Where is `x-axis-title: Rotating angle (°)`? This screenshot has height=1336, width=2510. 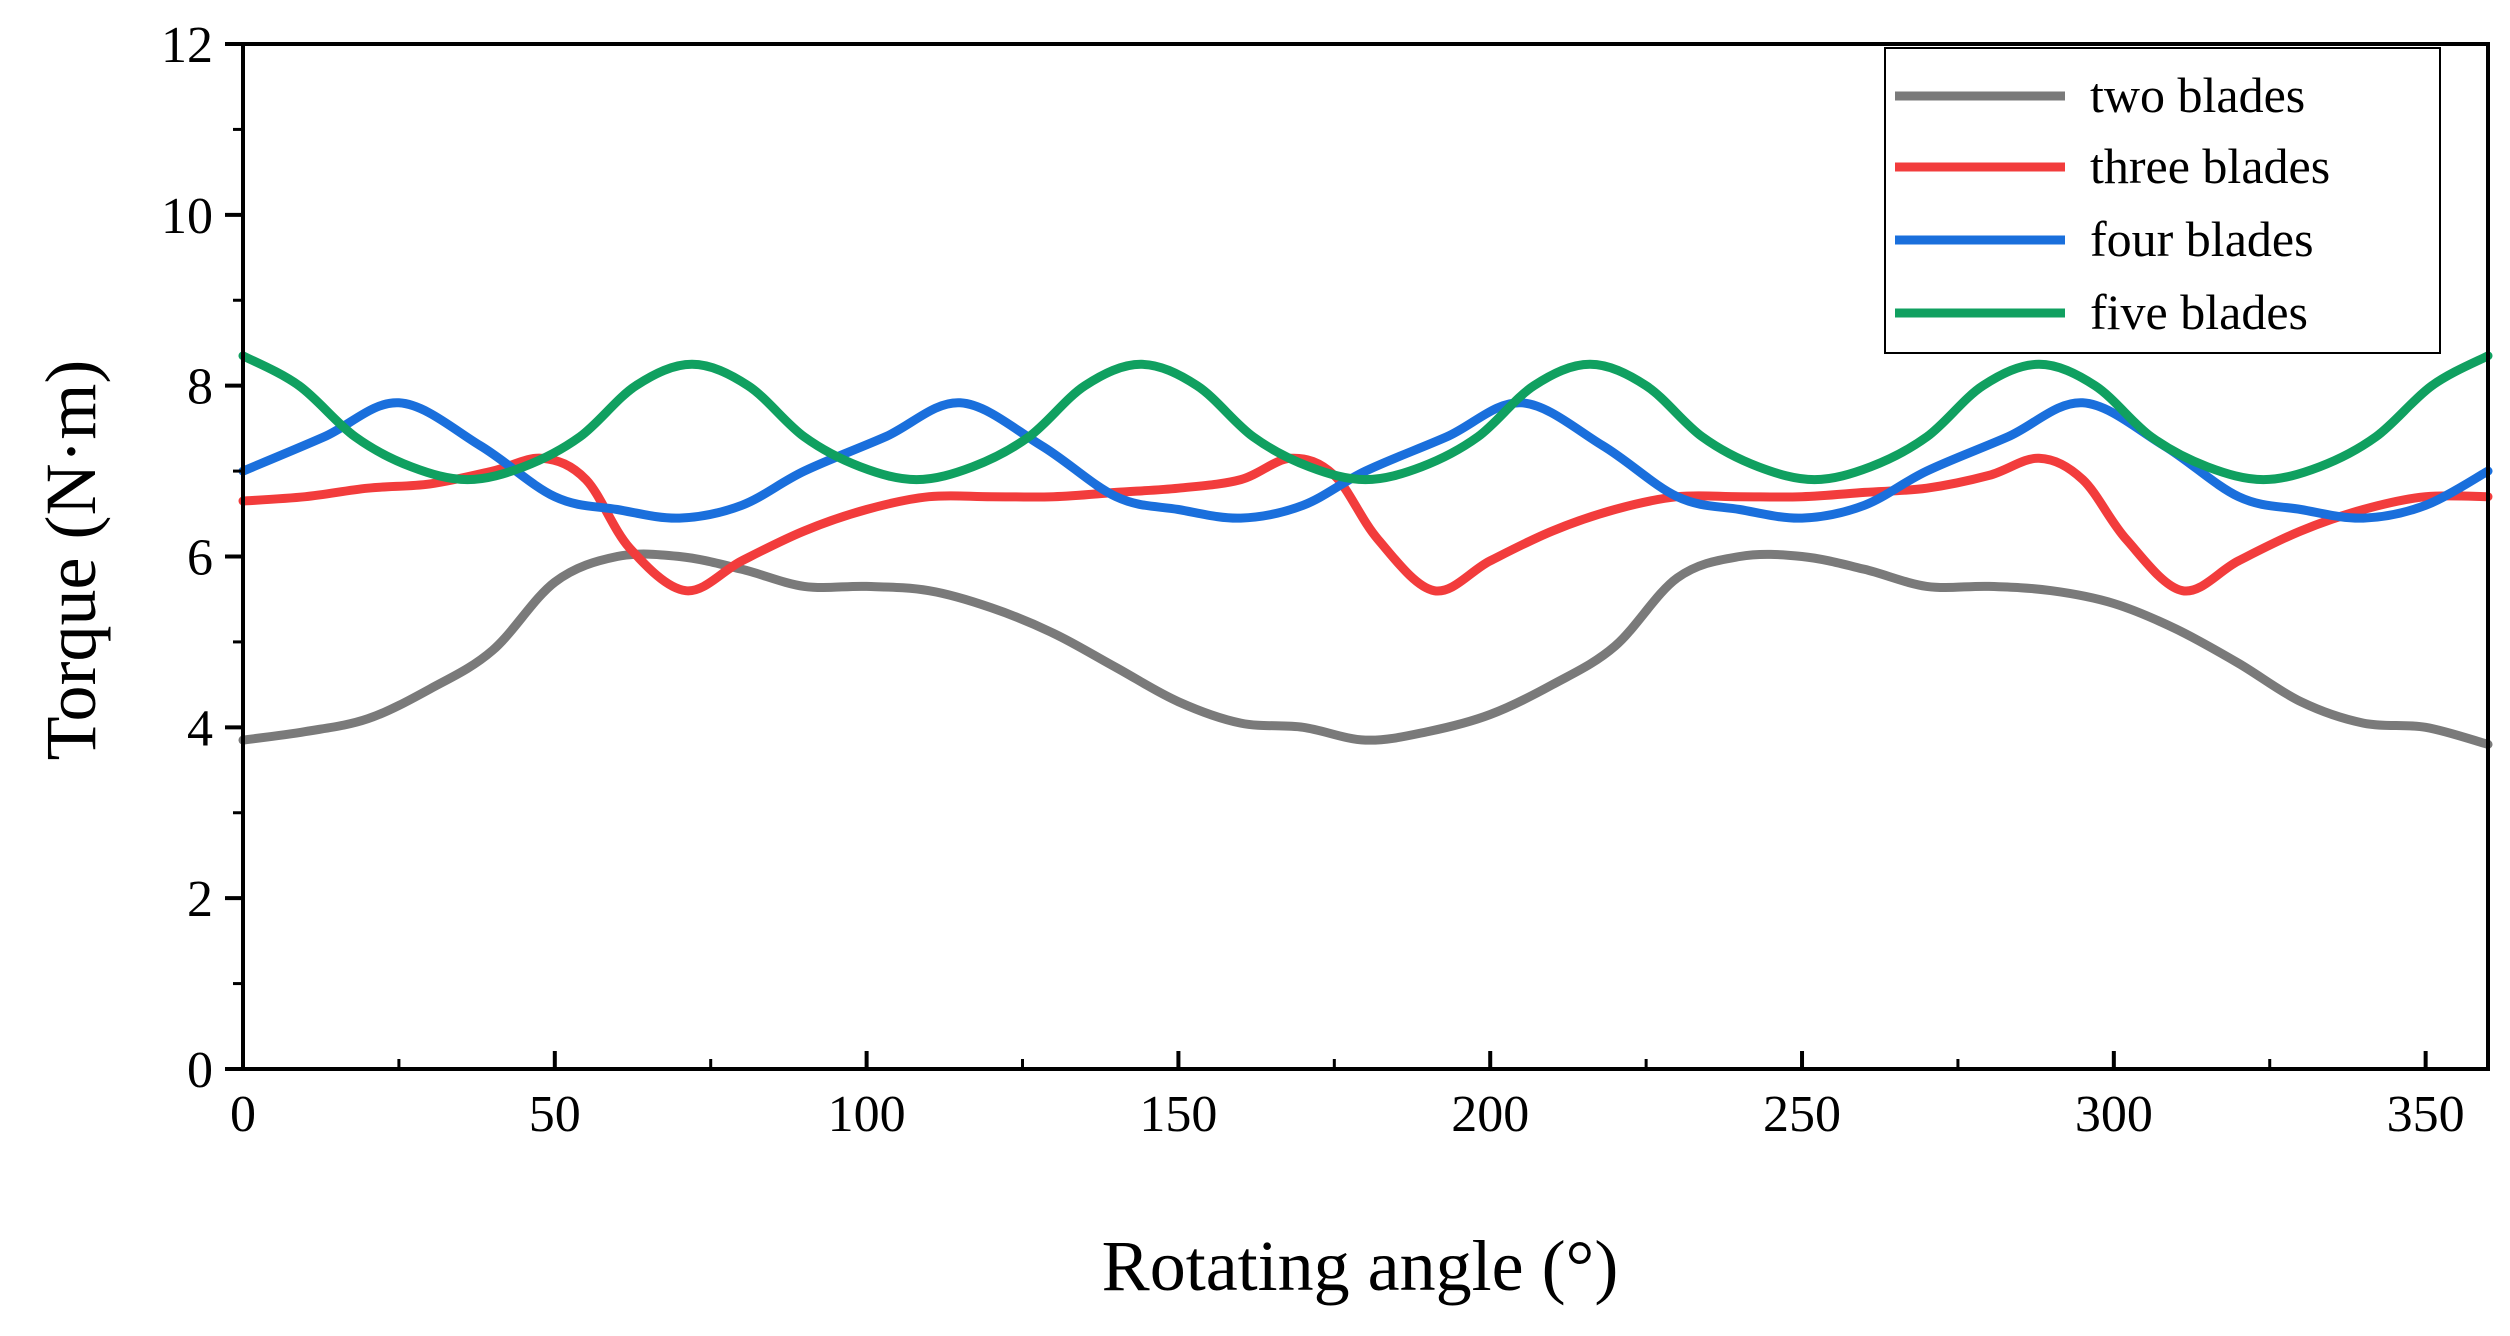
x-axis-title: Rotating angle (°) is located at coordinates (1360, 1266).